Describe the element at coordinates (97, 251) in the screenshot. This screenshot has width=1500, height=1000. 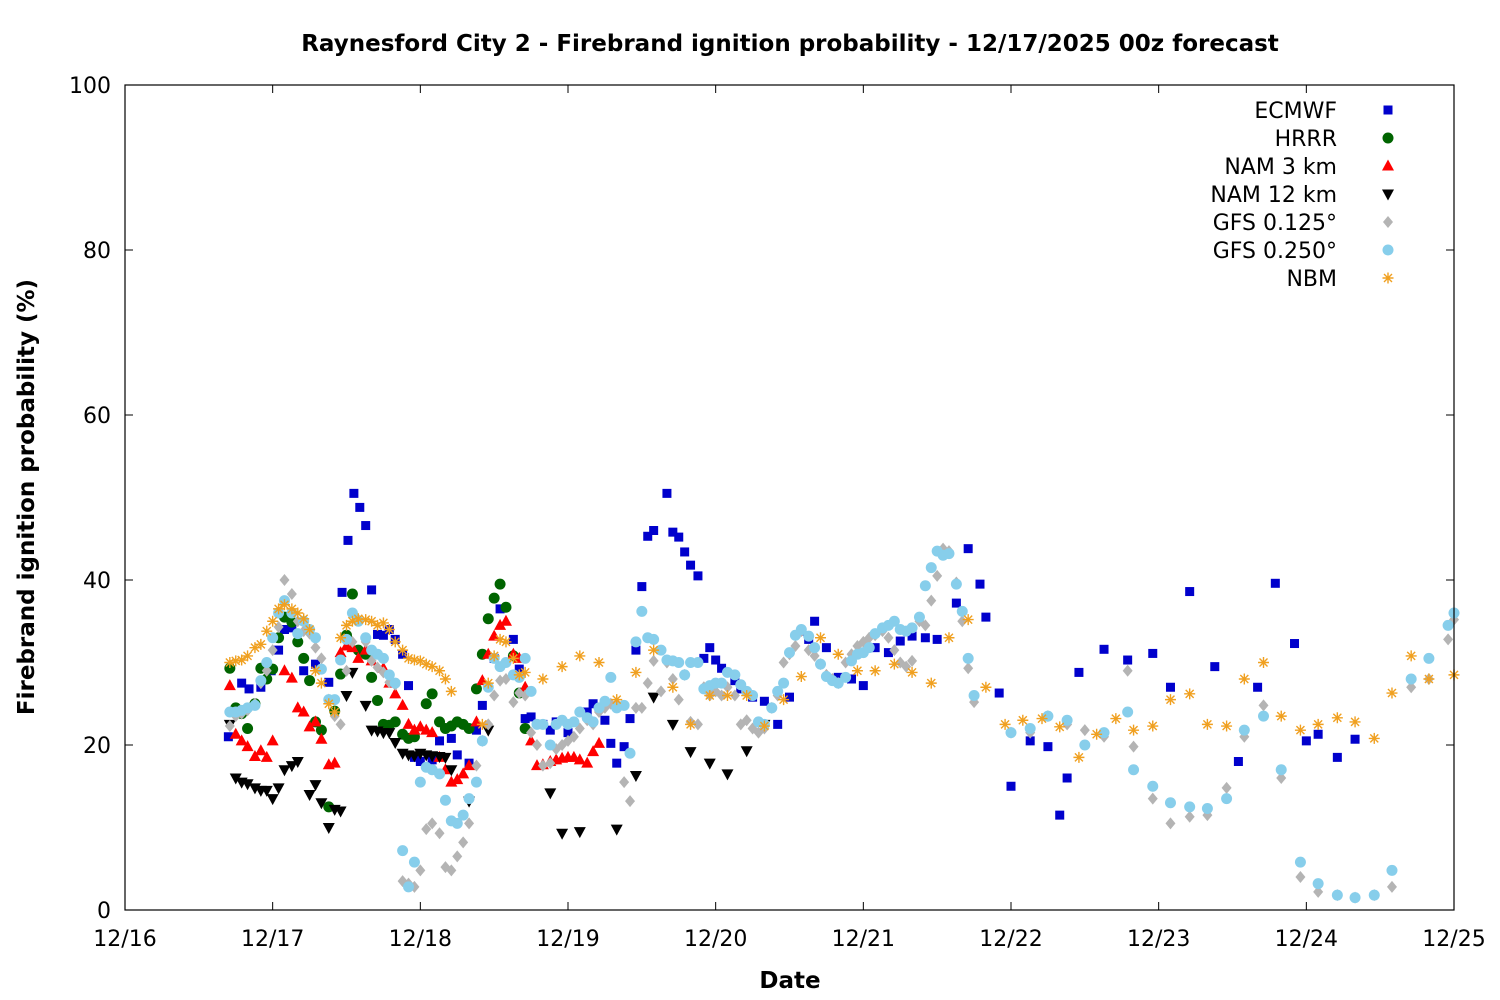
I see `y-tick-label: 80` at that location.